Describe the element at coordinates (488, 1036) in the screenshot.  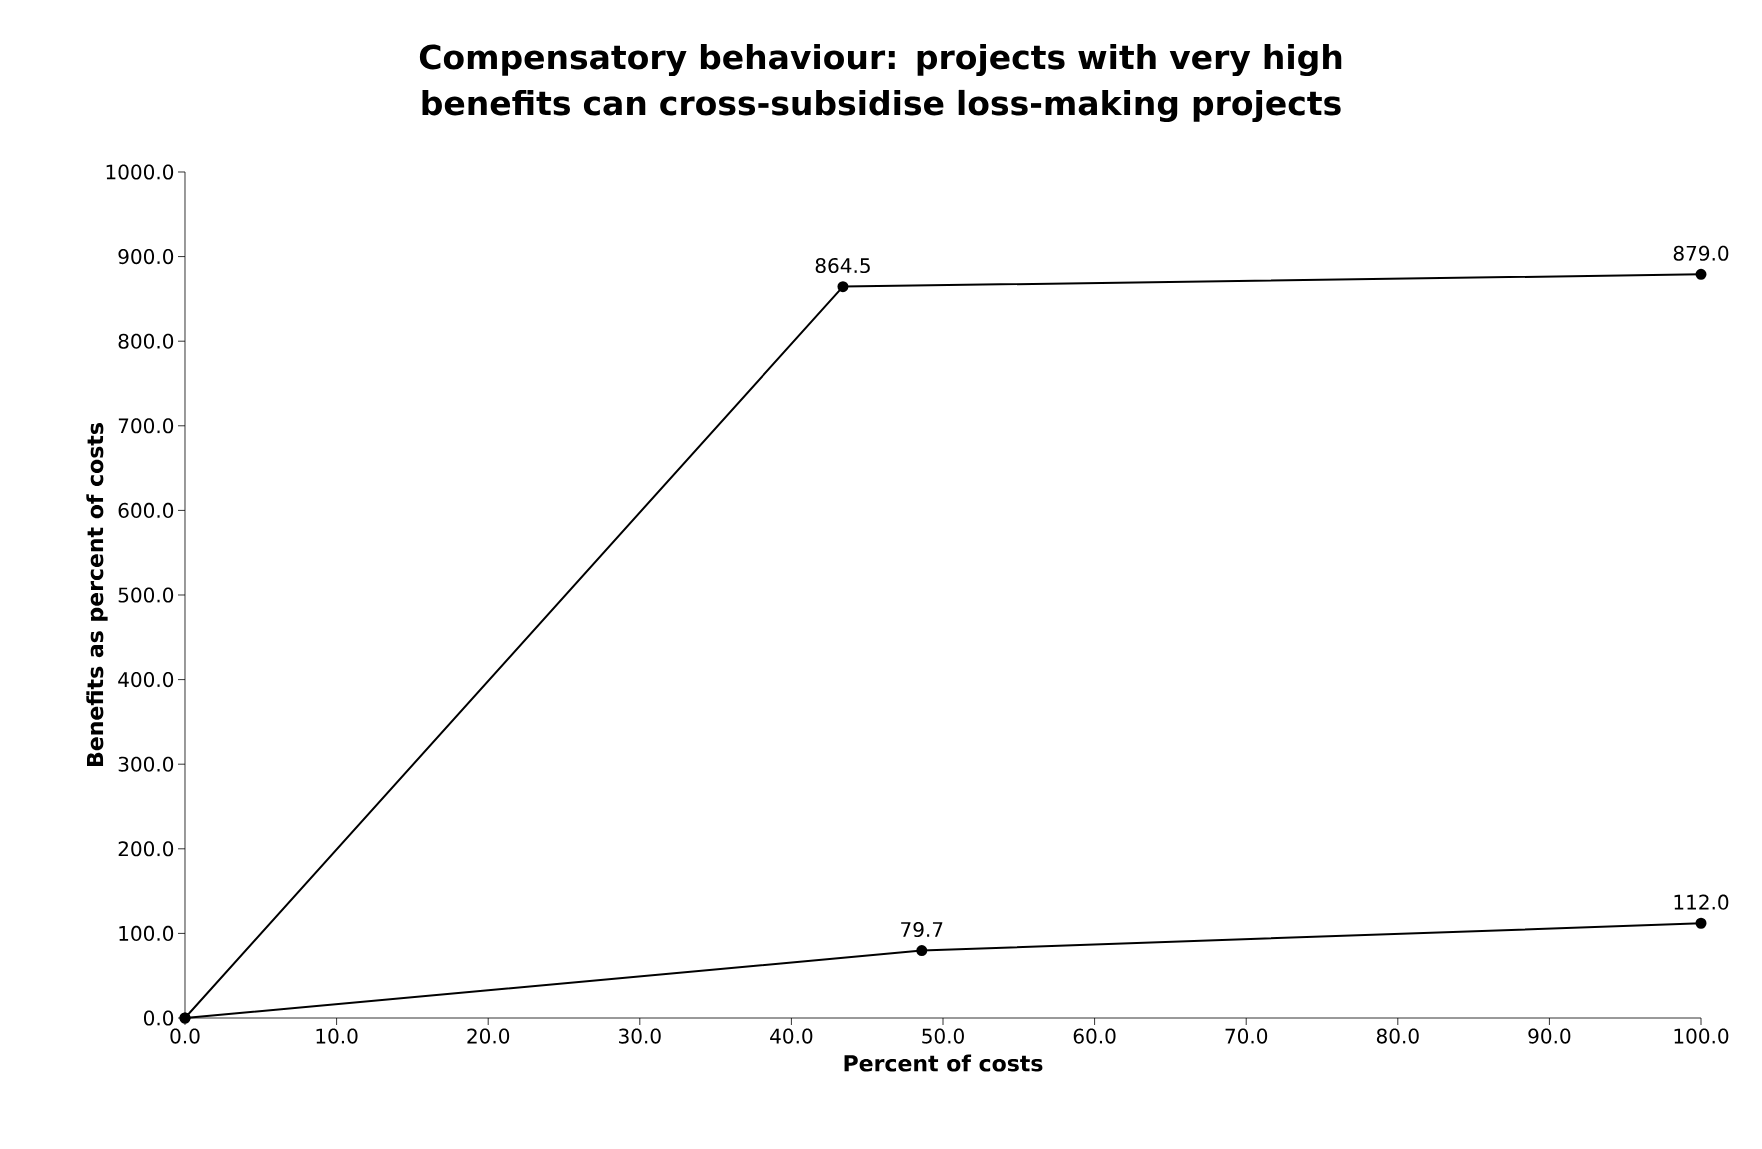
I see `x-tick-label: 20.0` at that location.